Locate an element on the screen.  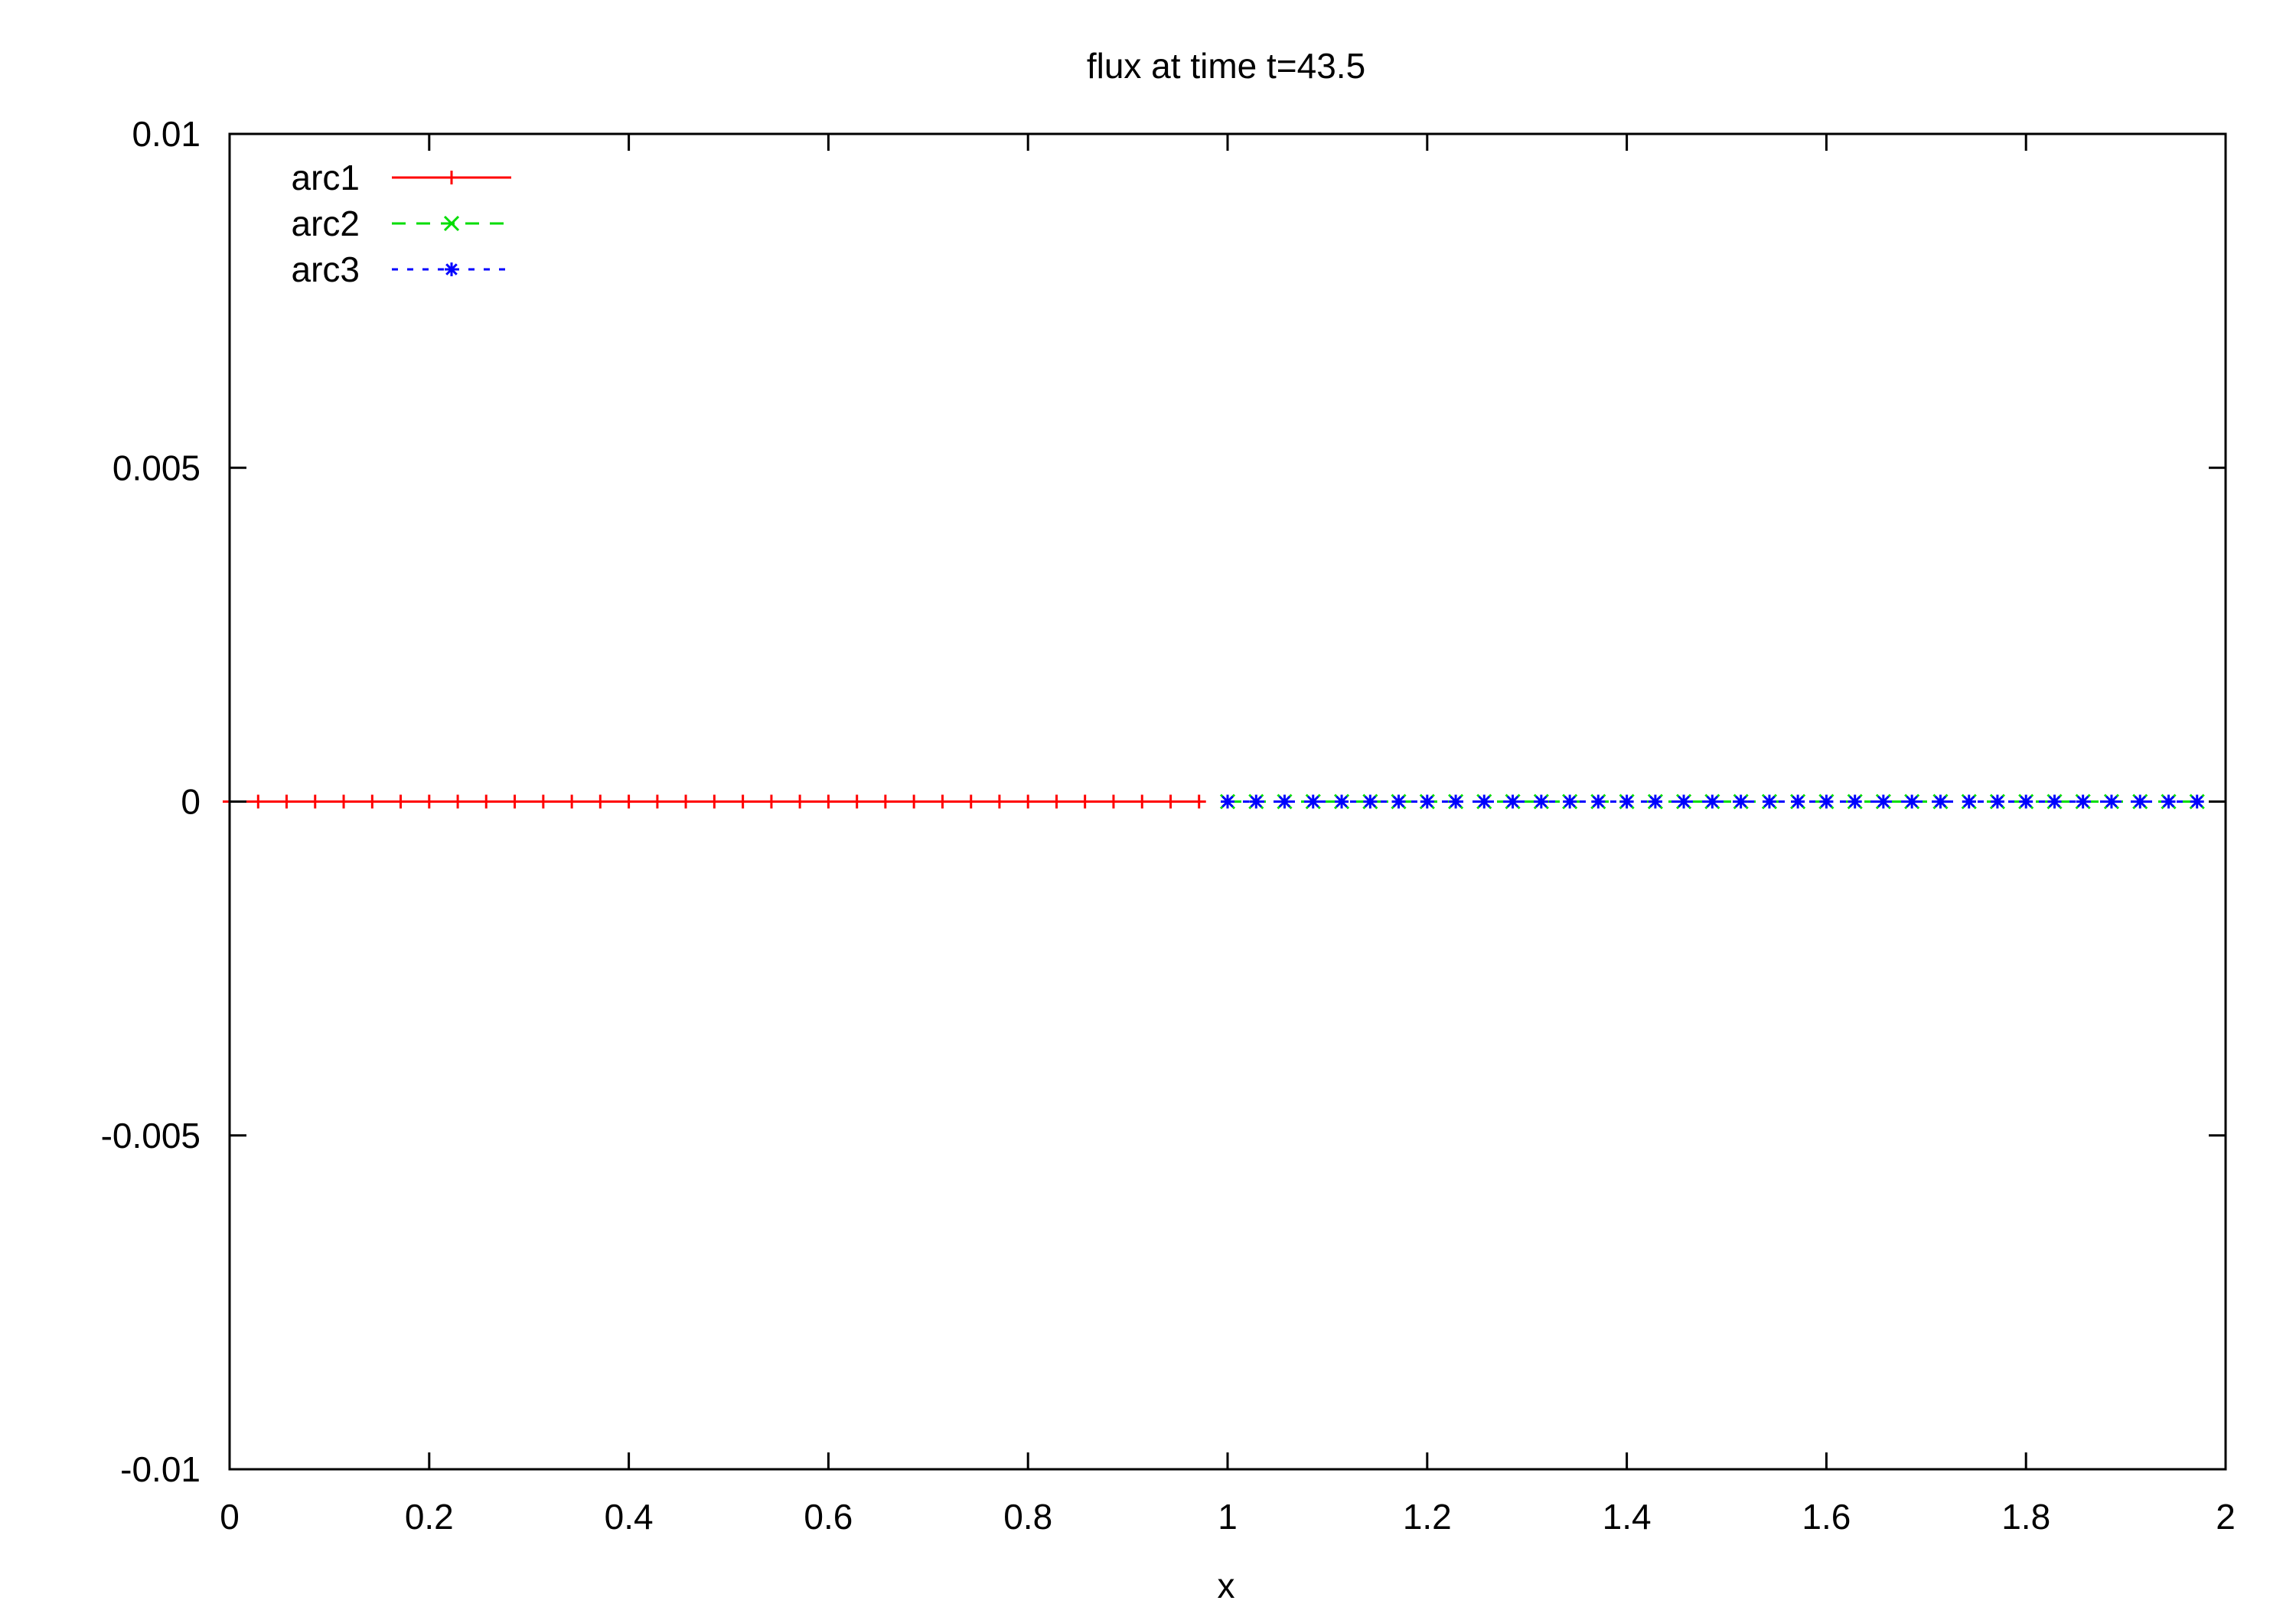
legend: arc1 arc2 arc3 is located at coordinates (401, 223).